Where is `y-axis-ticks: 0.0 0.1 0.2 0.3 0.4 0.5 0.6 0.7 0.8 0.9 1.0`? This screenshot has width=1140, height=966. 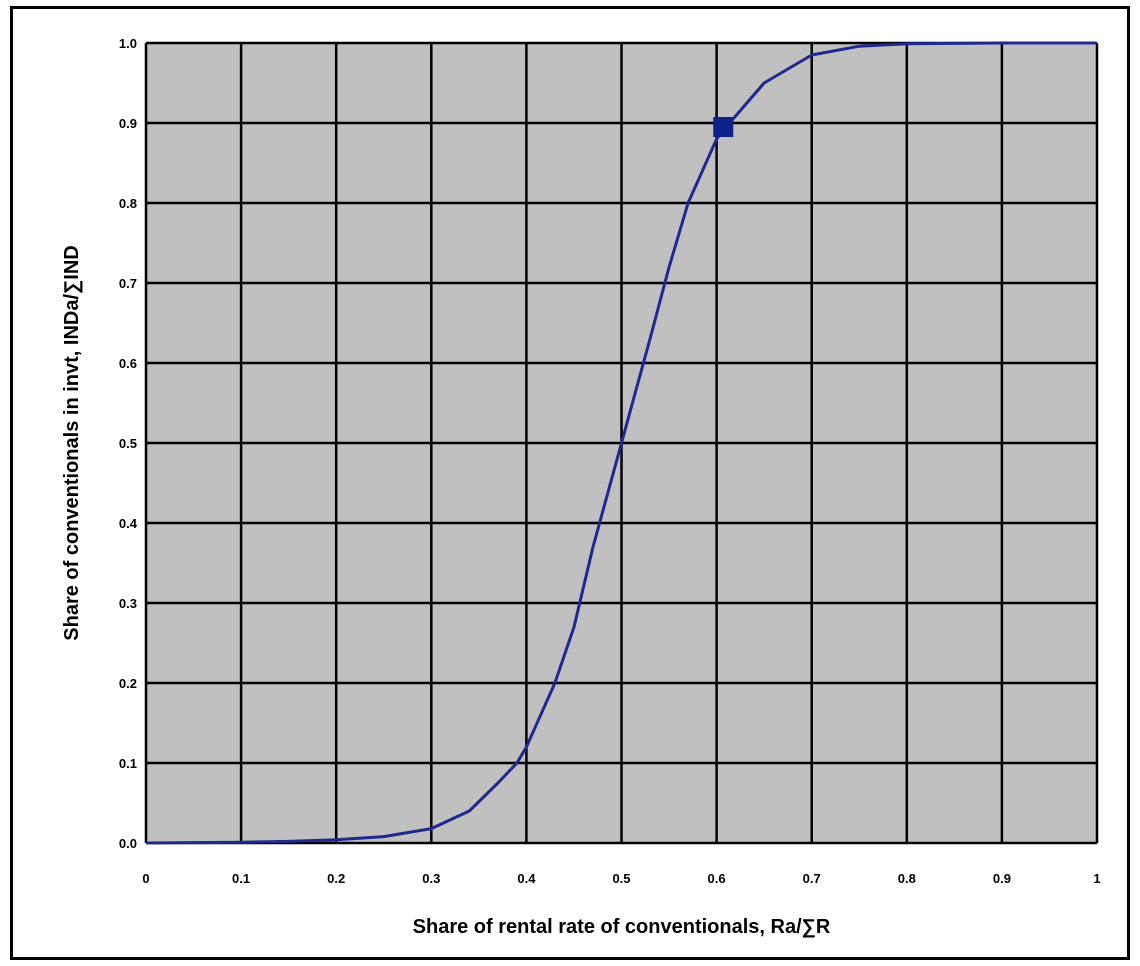
y-axis-ticks: 0.0 0.1 0.2 0.3 0.4 0.5 0.6 0.7 0.8 0.9 1.0 is located at coordinates (128, 443).